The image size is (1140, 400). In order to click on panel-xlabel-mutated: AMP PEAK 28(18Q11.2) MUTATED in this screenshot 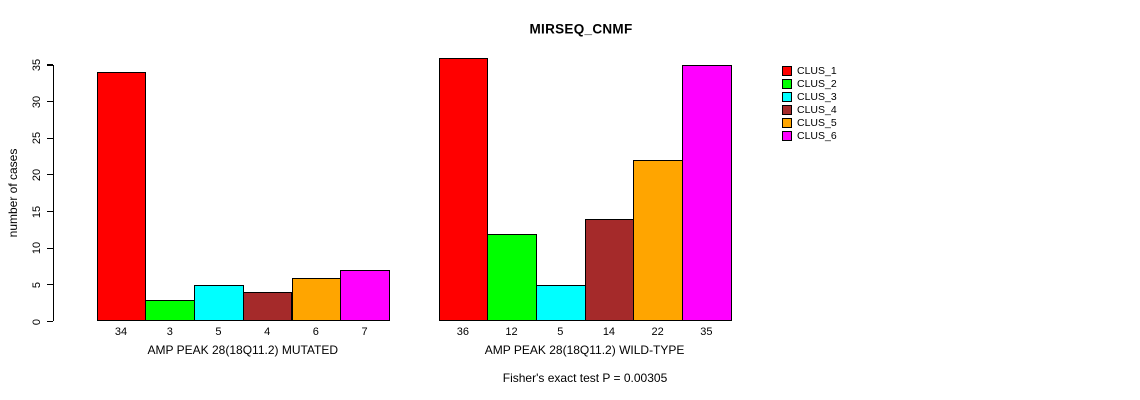, I will do `click(243, 350)`.